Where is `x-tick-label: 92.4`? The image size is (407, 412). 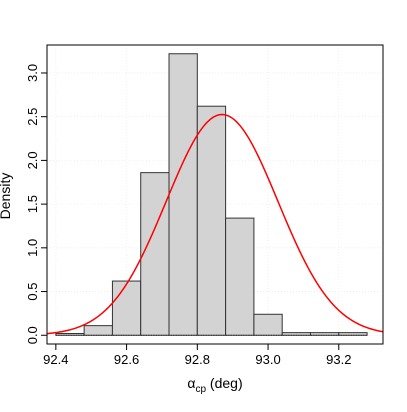 x-tick-label: 92.4 is located at coordinates (55, 359).